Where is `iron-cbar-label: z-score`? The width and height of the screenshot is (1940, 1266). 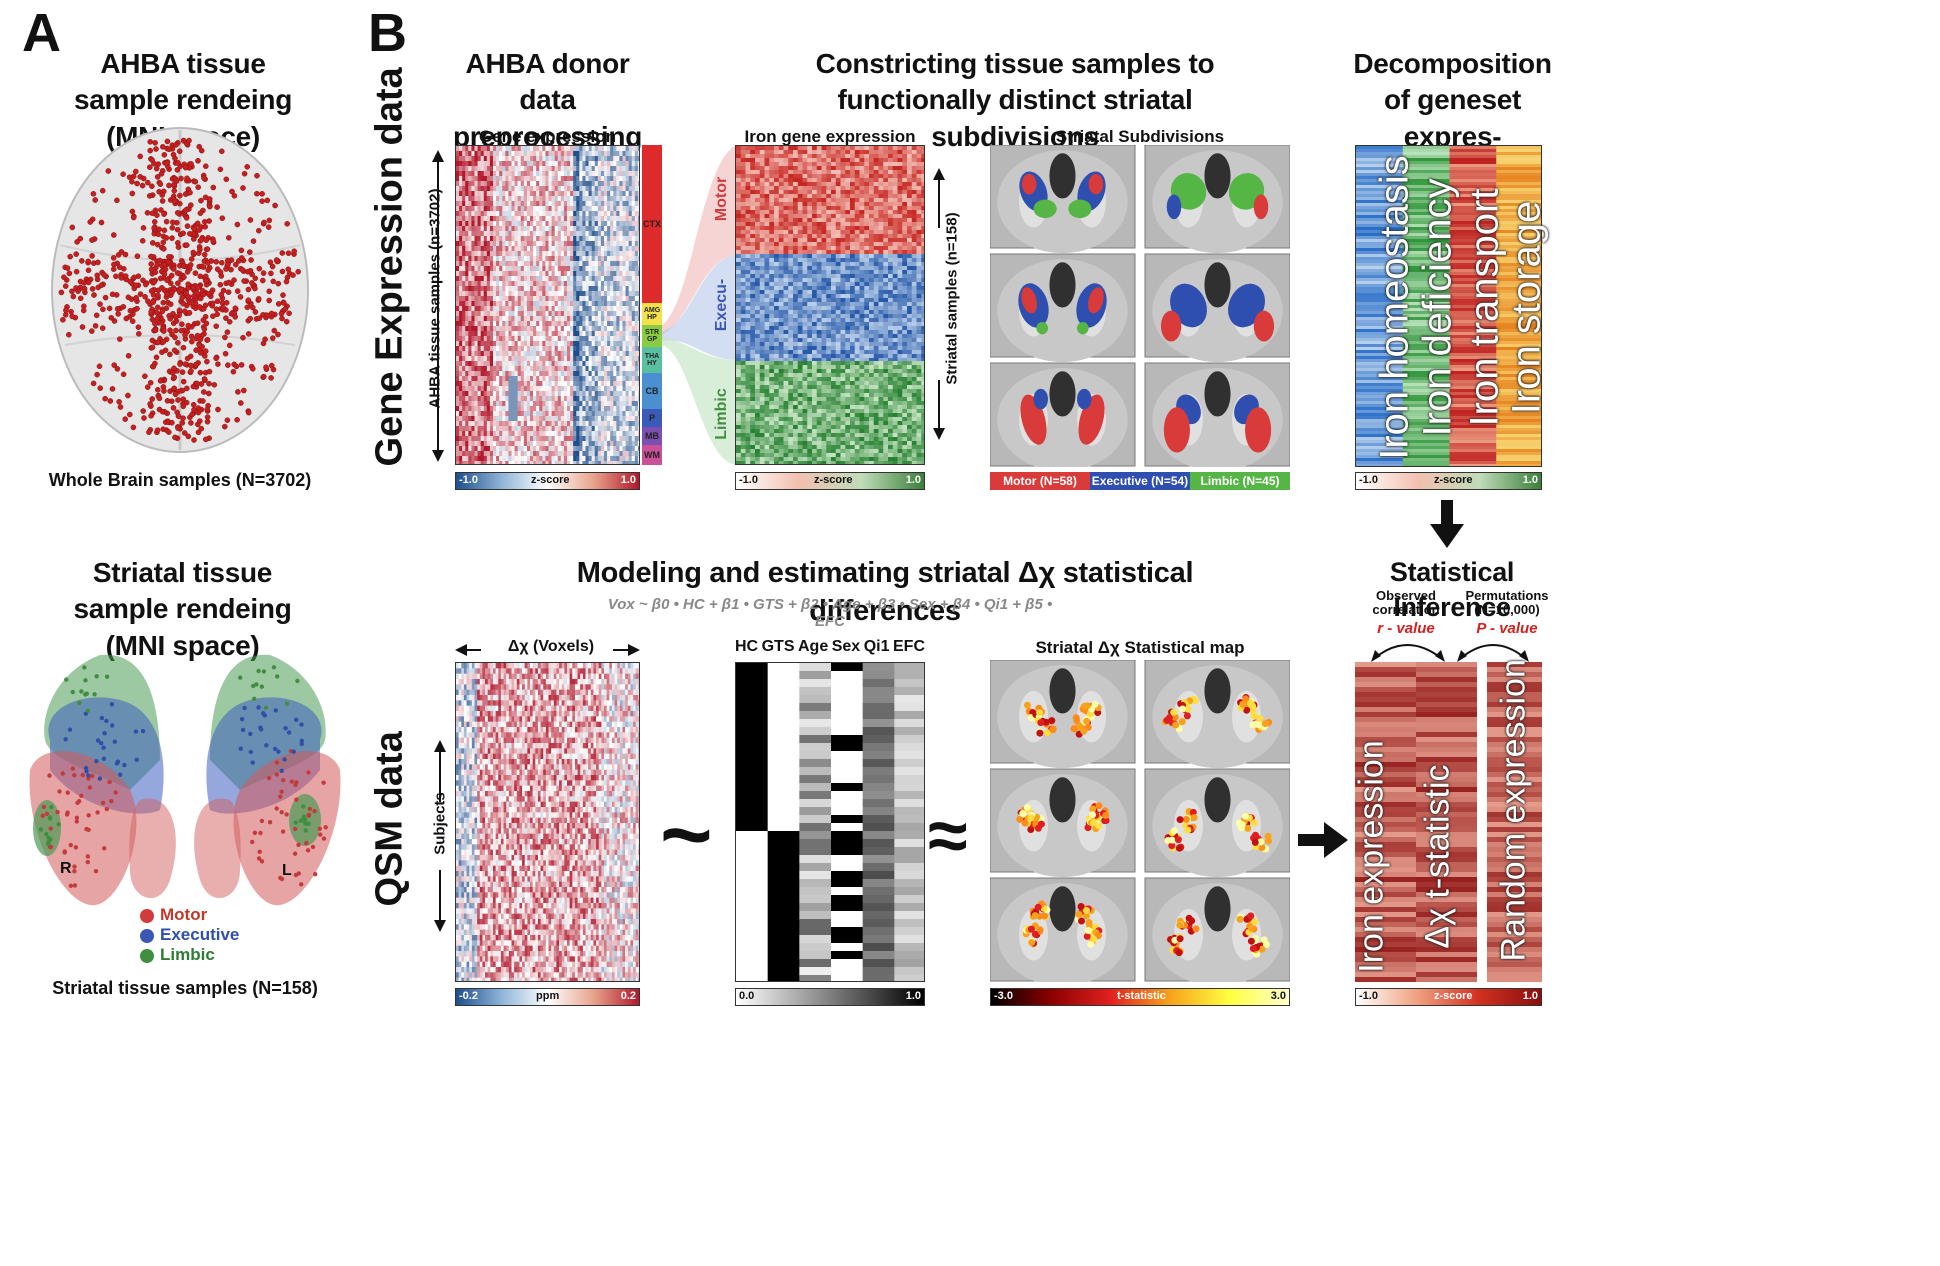
iron-cbar-label: z-score is located at coordinates (833, 480).